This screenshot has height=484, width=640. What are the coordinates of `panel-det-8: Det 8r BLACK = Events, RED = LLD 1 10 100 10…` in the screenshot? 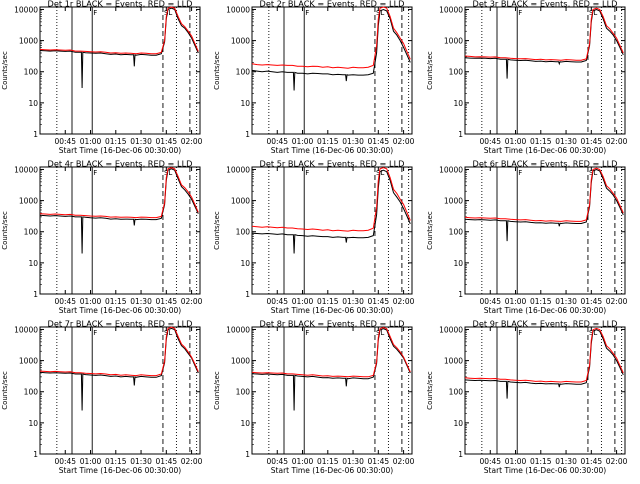 It's located at (314, 397).